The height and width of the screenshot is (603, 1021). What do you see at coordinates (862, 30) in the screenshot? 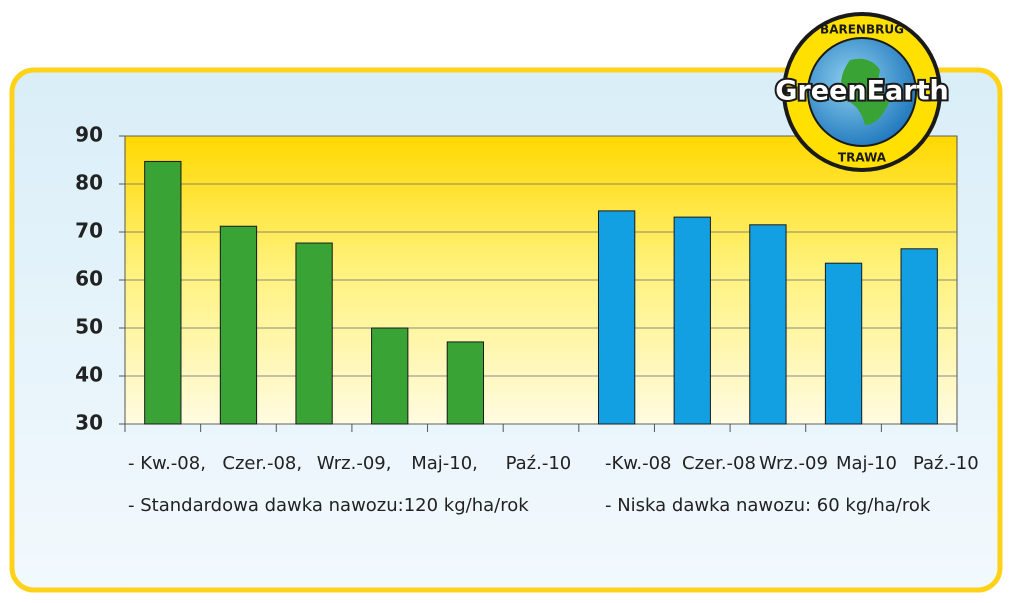
I see `logo-top: BARENBRUG` at bounding box center [862, 30].